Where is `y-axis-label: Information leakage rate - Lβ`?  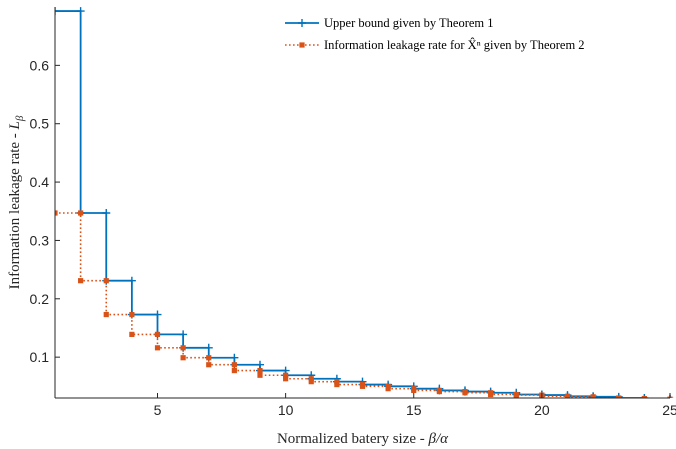
y-axis-label: Information leakage rate - Lβ is located at coordinates (16, 202).